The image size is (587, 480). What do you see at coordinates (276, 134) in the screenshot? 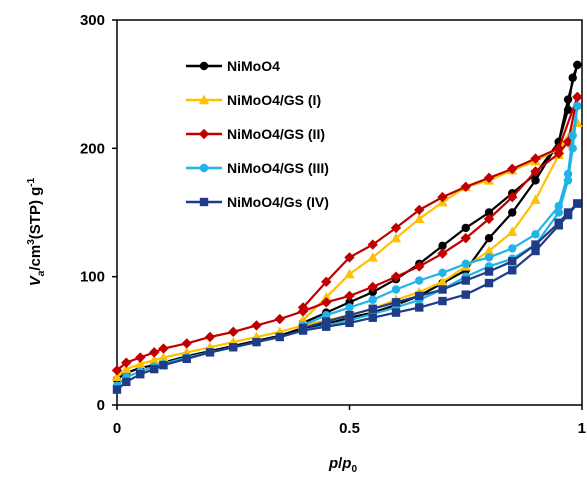
I see `legend-label: NiMoO4/GS (II)` at bounding box center [276, 134].